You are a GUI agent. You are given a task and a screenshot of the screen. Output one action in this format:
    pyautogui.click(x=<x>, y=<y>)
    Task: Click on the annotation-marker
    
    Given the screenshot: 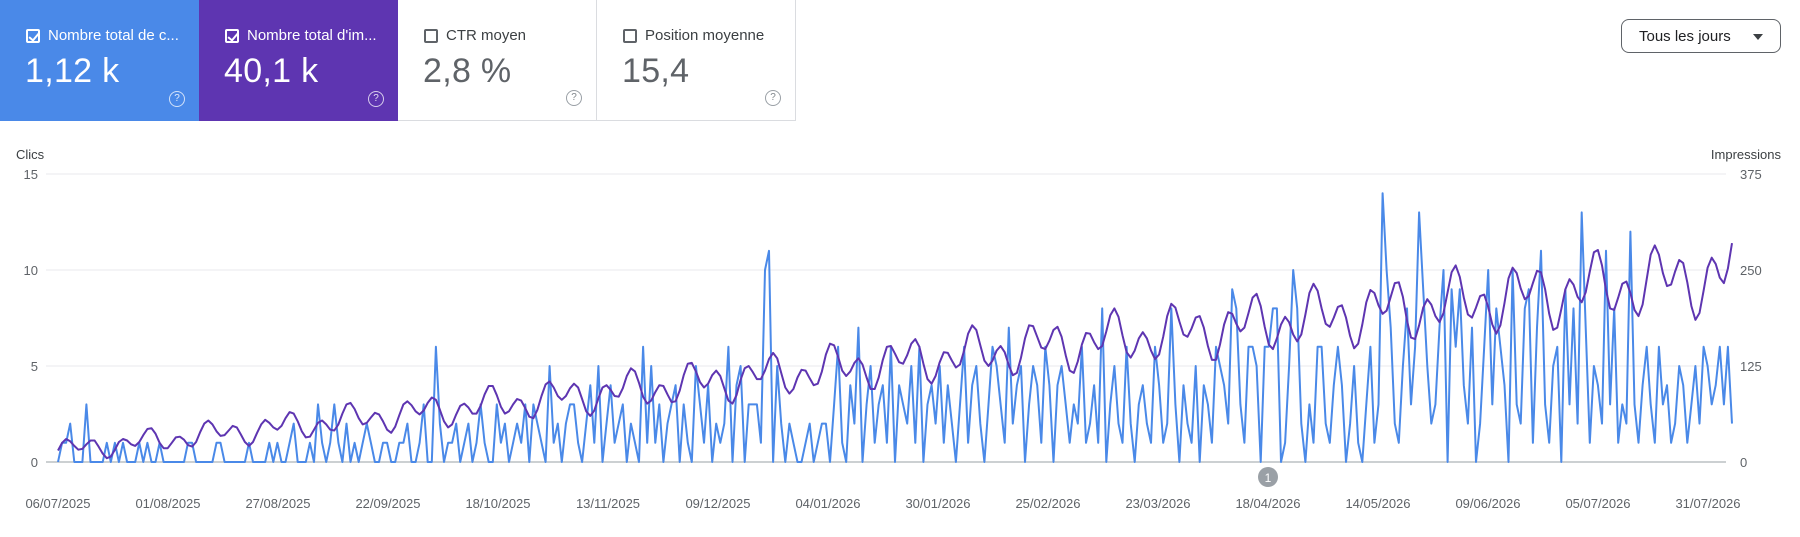 What is the action you would take?
    pyautogui.click(x=1268, y=477)
    